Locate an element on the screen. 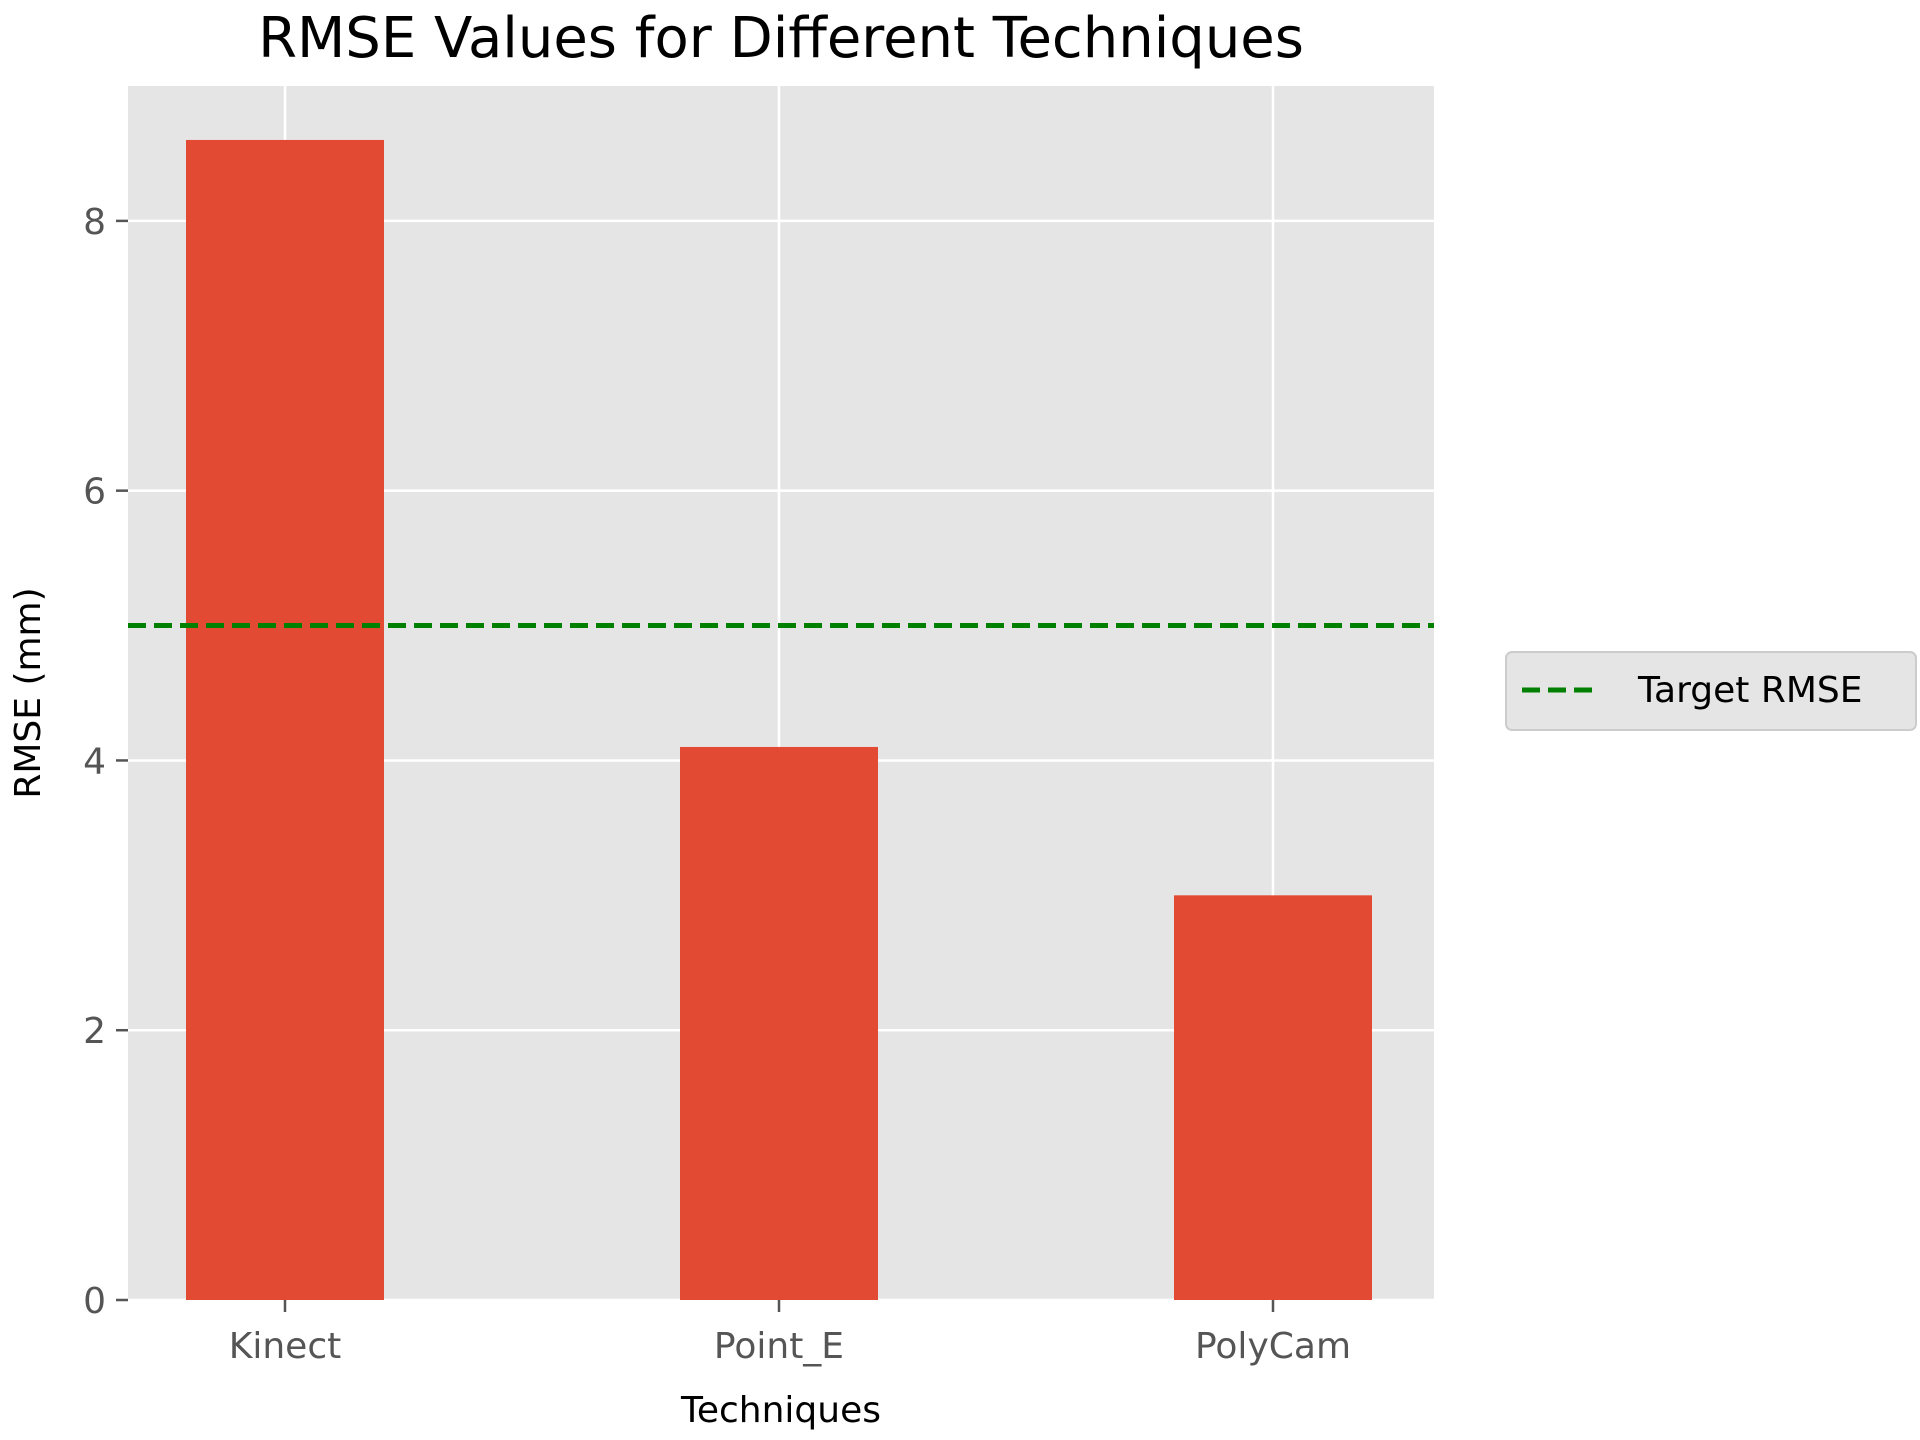  y-tick-label: 8 is located at coordinates (94, 222).